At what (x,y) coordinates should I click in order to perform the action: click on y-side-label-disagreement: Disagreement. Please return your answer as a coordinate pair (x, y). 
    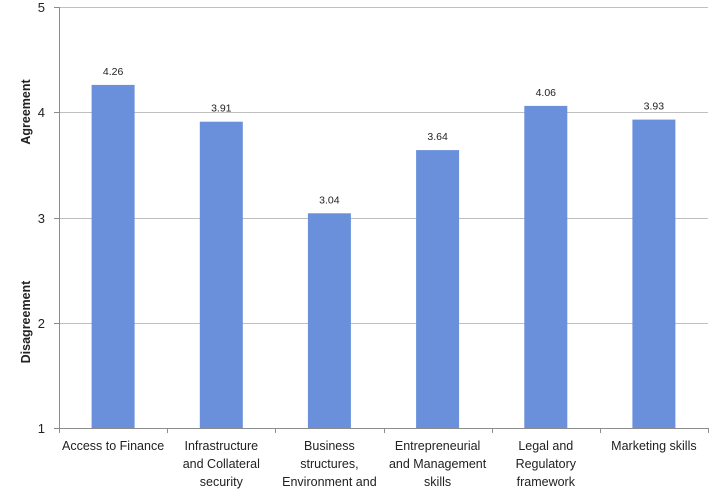
    Looking at the image, I should click on (26, 322).